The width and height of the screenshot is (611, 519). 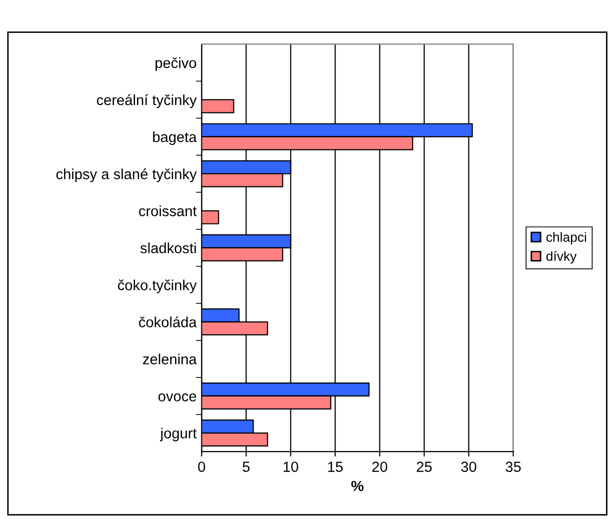 What do you see at coordinates (146, 101) in the screenshot?
I see `y-tick-label: cereální tyčinky` at bounding box center [146, 101].